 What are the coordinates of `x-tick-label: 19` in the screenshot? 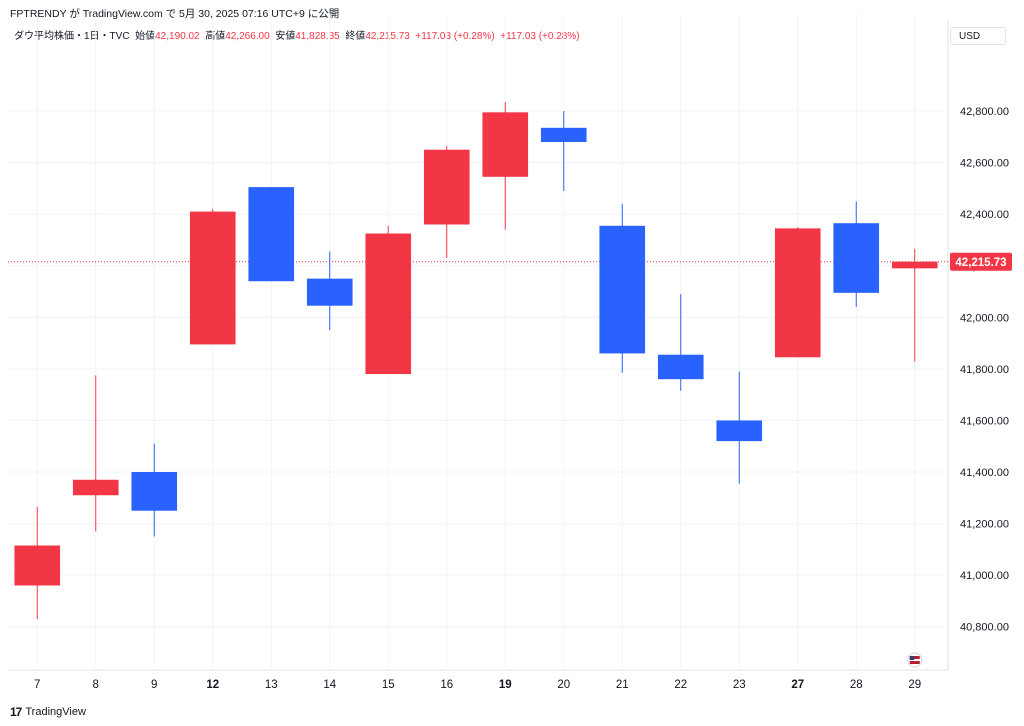 It's located at (505, 685).